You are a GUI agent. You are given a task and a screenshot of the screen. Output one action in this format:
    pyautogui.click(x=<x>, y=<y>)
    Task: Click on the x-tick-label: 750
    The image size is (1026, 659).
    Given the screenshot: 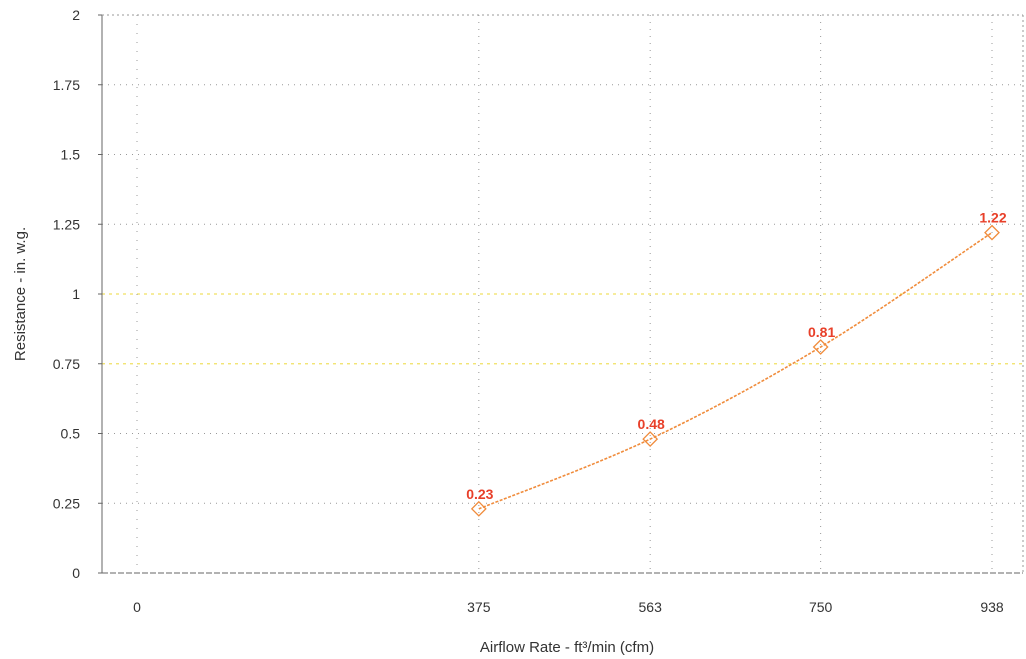 What is the action you would take?
    pyautogui.click(x=821, y=607)
    